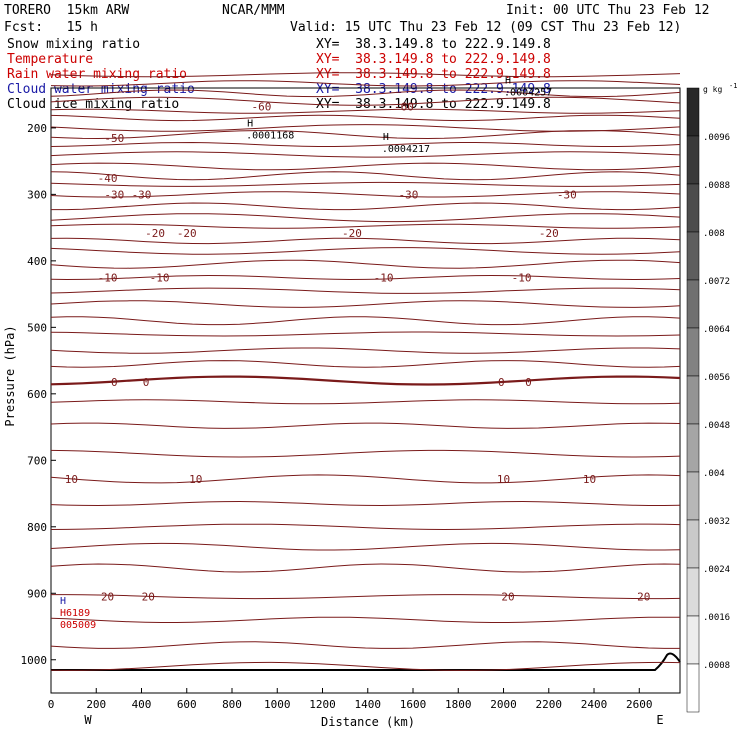  I want to click on y-tick-label: 400, so click(37, 261).